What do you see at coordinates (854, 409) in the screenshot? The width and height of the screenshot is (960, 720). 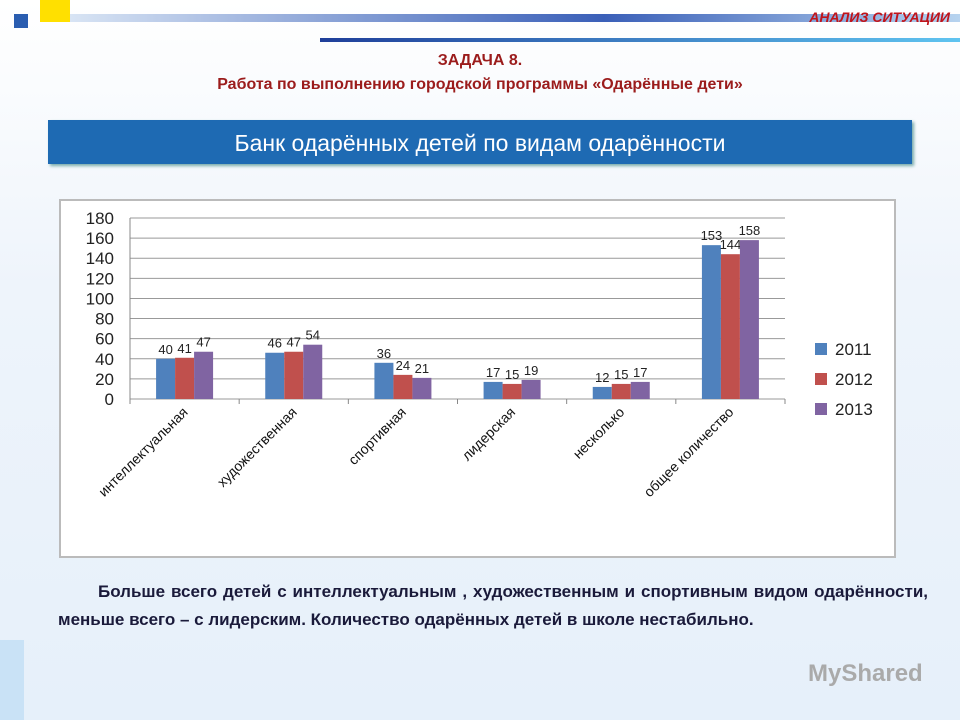 I see `legend-label: 2013` at bounding box center [854, 409].